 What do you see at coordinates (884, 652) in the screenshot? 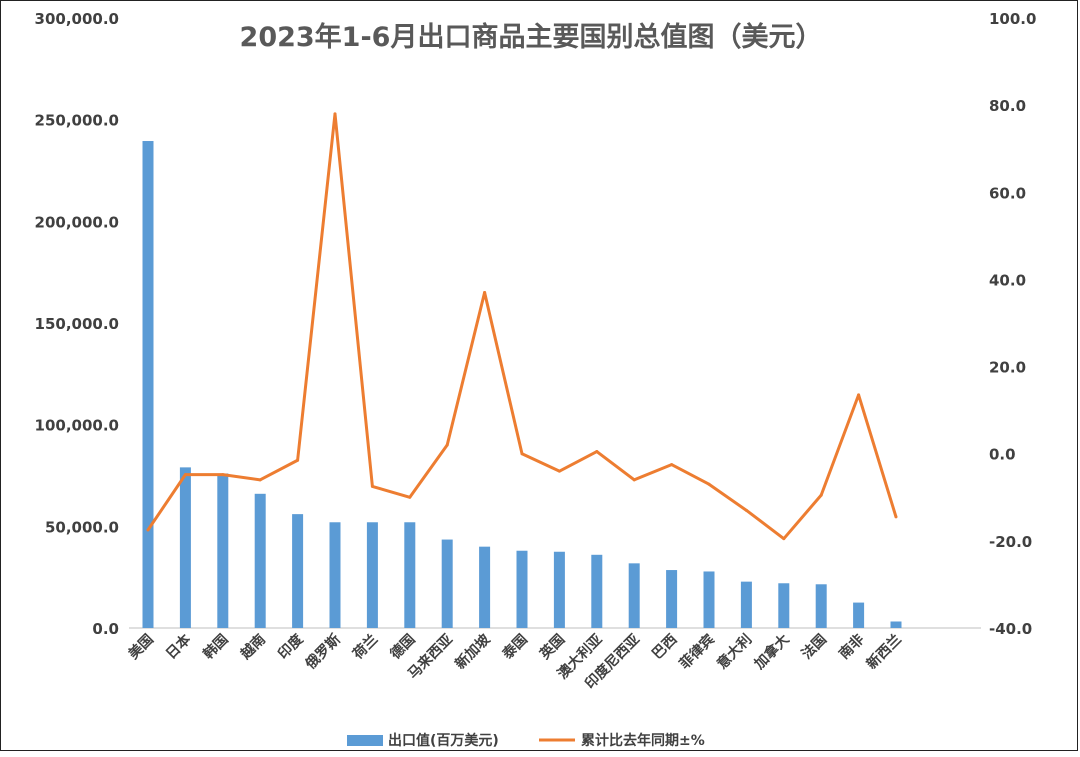
I see `category-label: 新西兰` at bounding box center [884, 652].